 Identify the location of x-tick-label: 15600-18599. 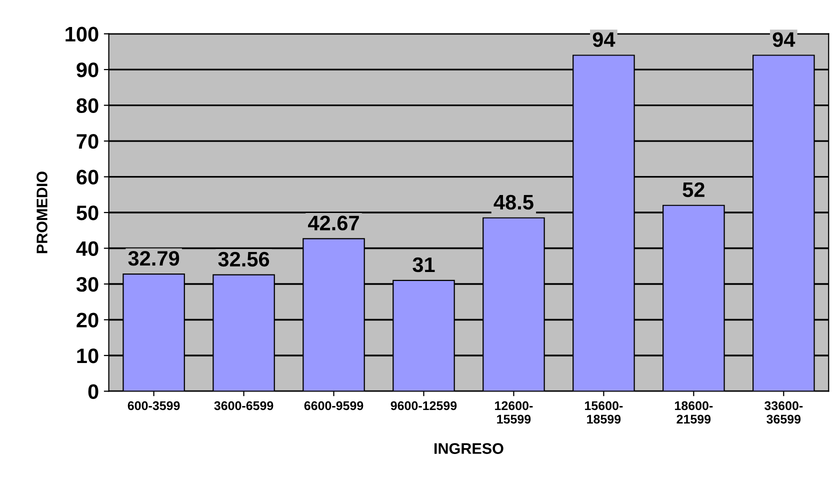
(604, 412).